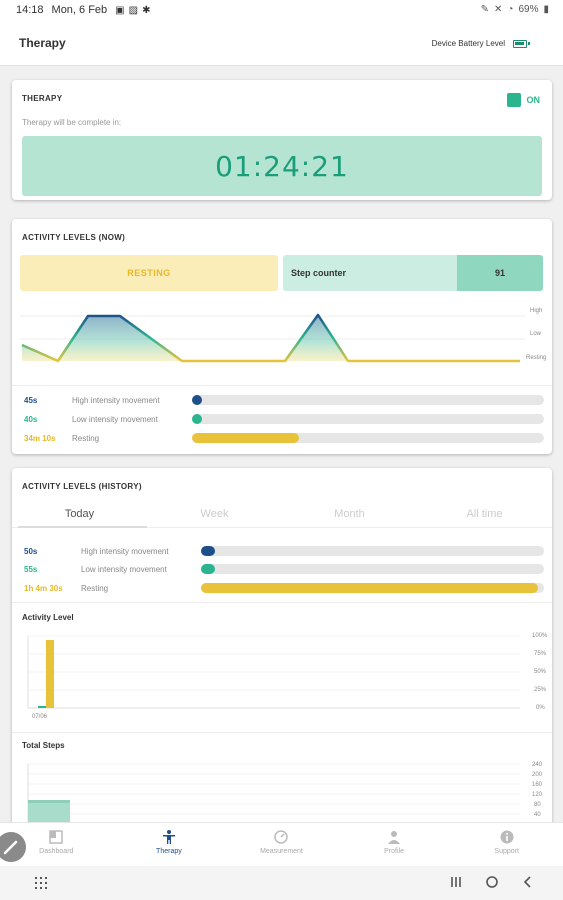 The height and width of the screenshot is (900, 563). Describe the element at coordinates (40, 438) in the screenshot. I see `now-rest-duration: 34m 10s` at that location.